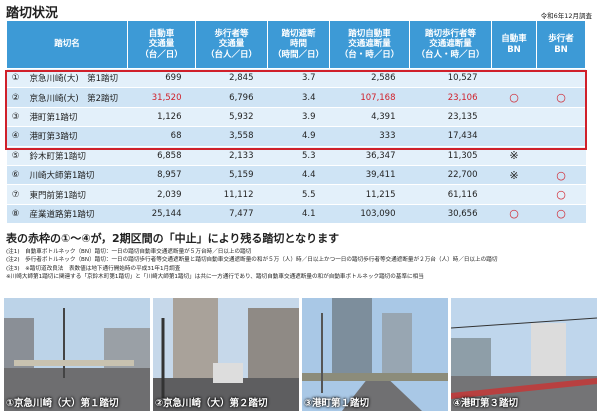 The width and height of the screenshot is (600, 411). Describe the element at coordinates (161, 136) in the screenshot. I see `cell-value: 68` at that location.